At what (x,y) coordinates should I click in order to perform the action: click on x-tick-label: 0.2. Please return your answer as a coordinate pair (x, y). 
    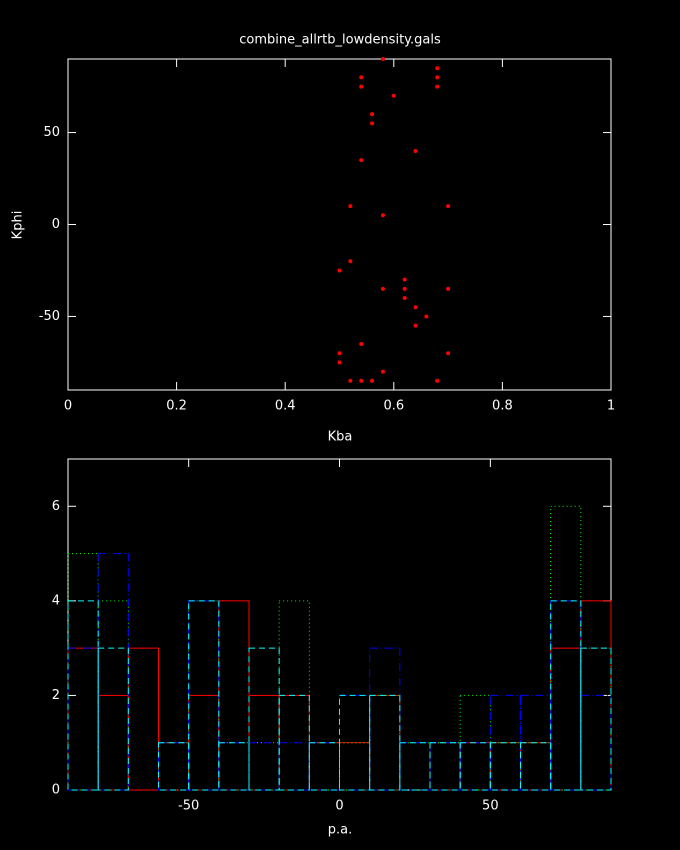
    Looking at the image, I should click on (176, 406).